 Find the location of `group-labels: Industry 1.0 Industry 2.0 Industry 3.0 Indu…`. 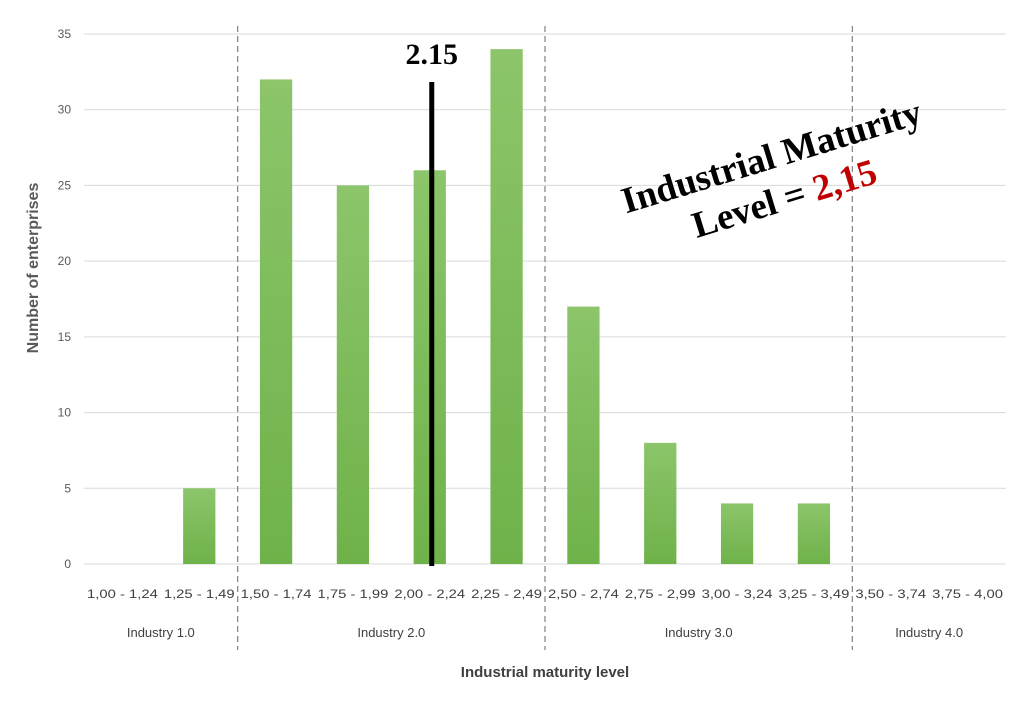

group-labels: Industry 1.0 Industry 2.0 Industry 3.0 Indu… is located at coordinates (545, 632).